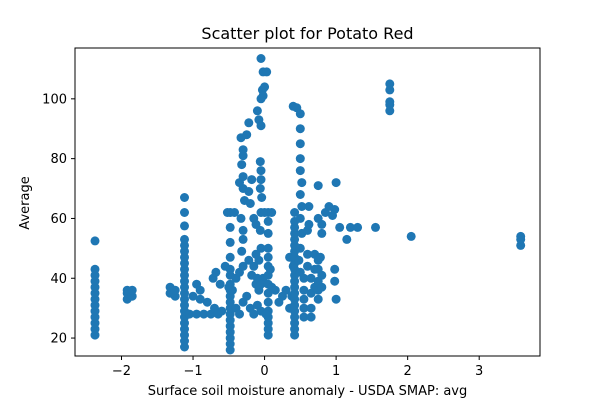 Image resolution: width=600 pixels, height=400 pixels. I want to click on y-tick-label: 40, so click(58, 279).